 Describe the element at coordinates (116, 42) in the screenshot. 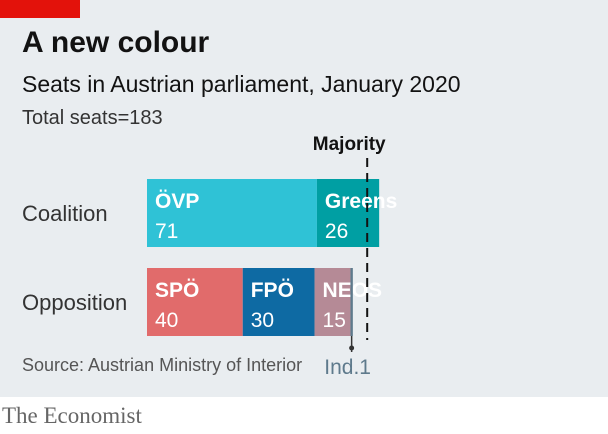

I see `chart-title: A new colour` at that location.